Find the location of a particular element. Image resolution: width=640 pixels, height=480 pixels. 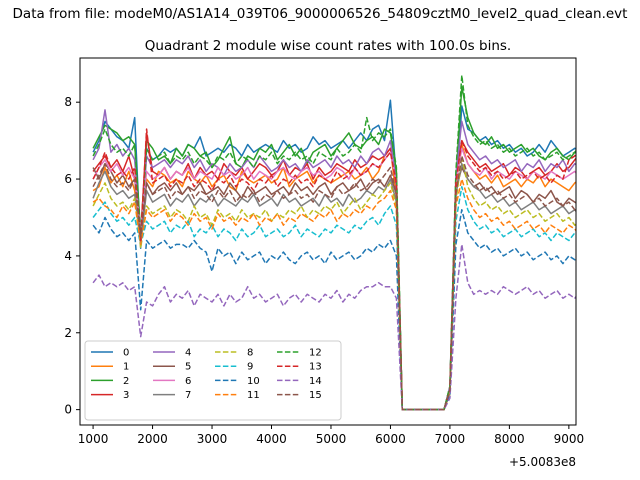

y-tick-label: 4 is located at coordinates (68, 256).